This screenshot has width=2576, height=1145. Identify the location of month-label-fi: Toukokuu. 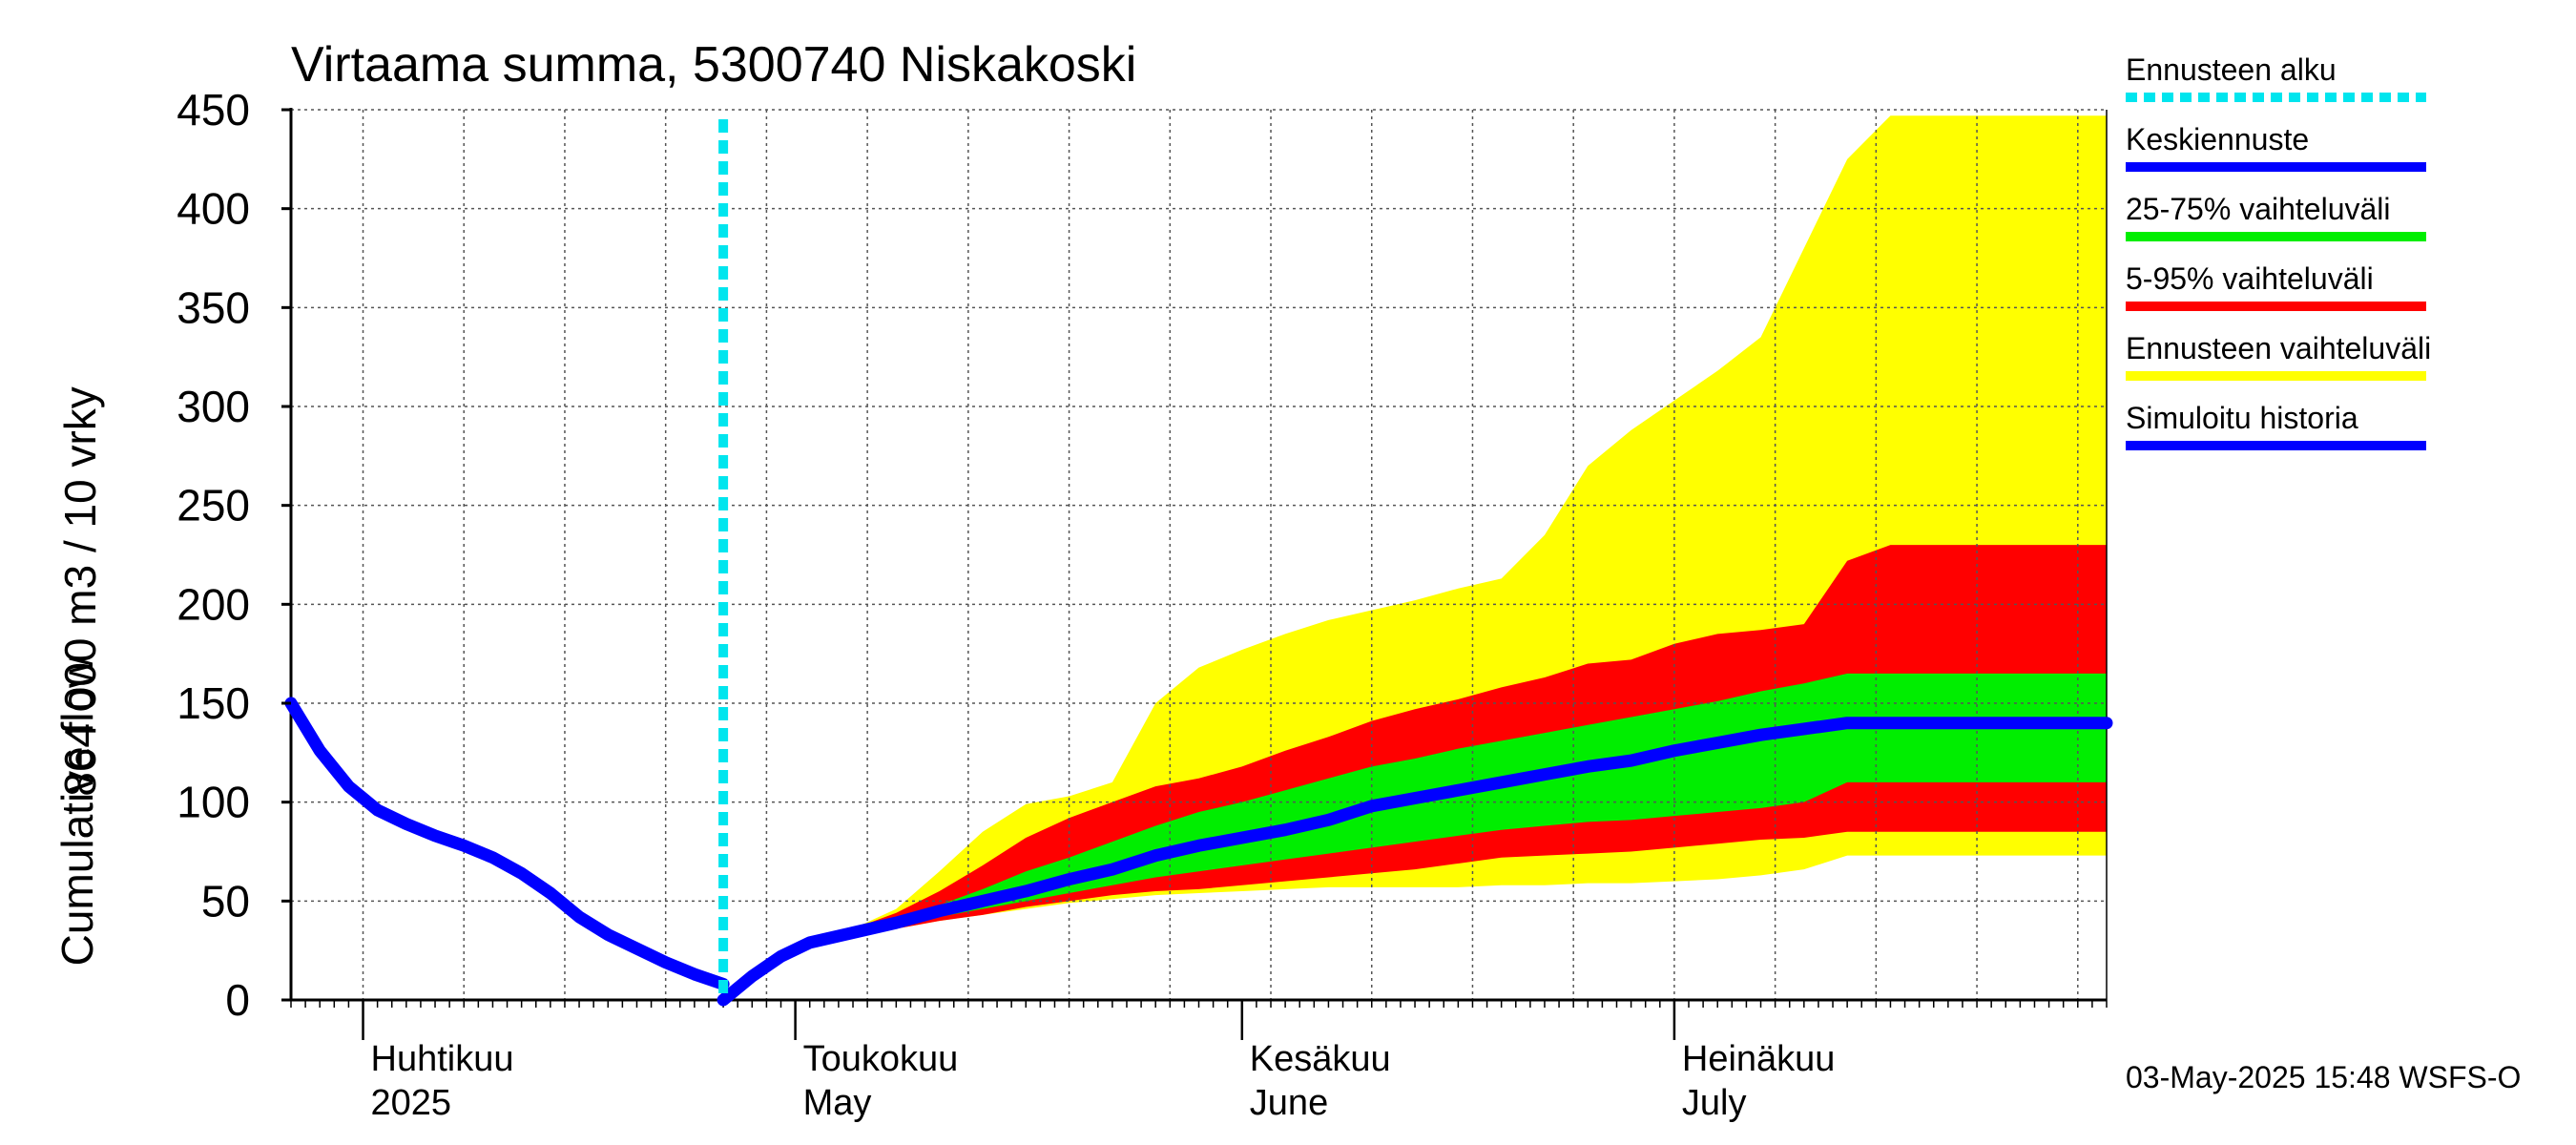
(881, 1059).